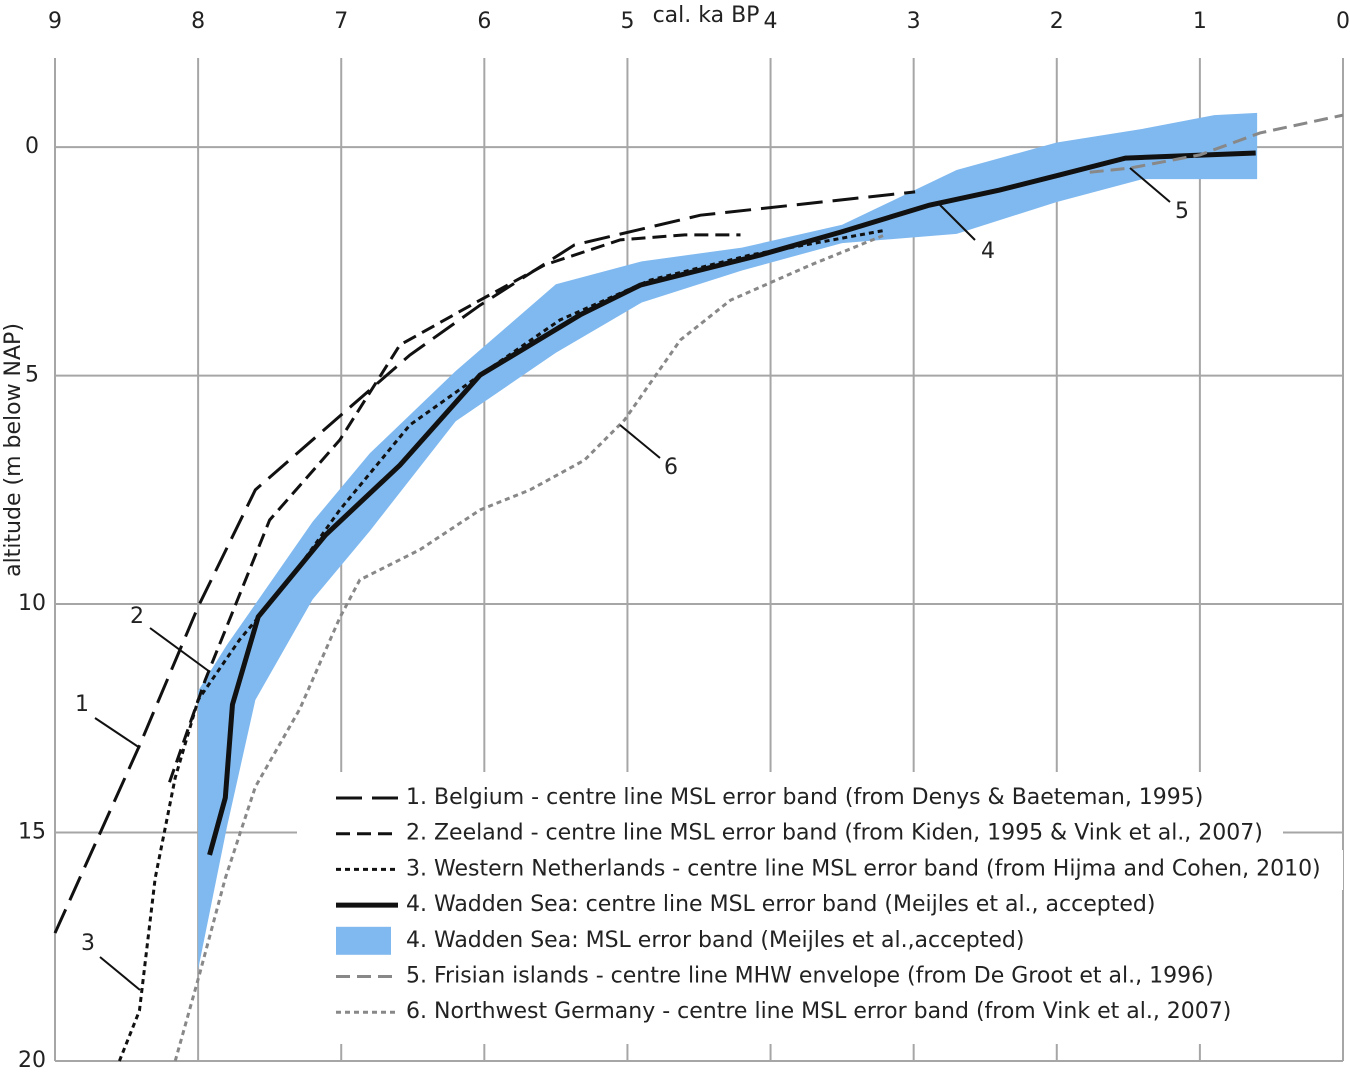  I want to click on callout-label: 6, so click(671, 467).